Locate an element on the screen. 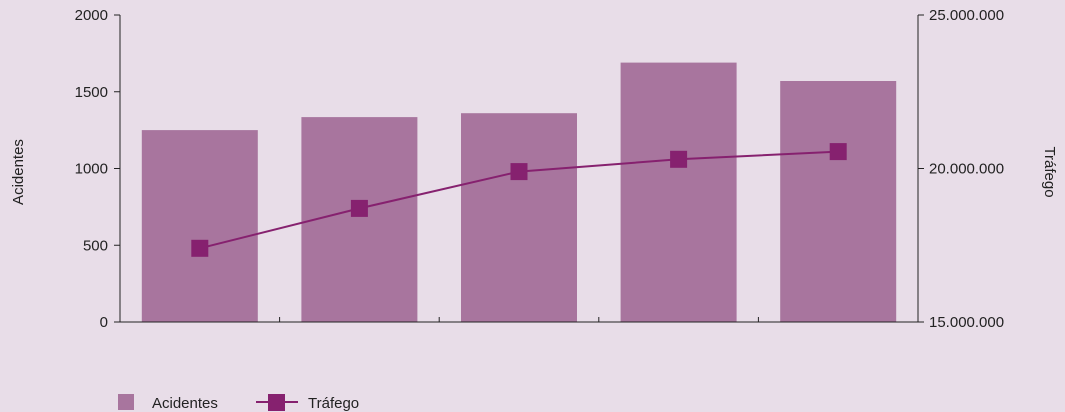 Image resolution: width=1065 pixels, height=412 pixels. legend-label-trafego: Tráfego is located at coordinates (333, 403).